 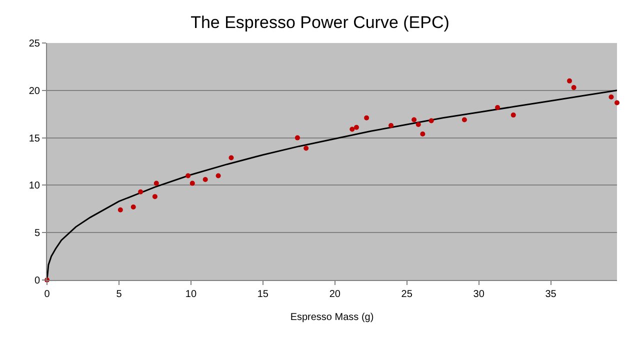 I want to click on x-tick-label: 35, so click(x=551, y=294).